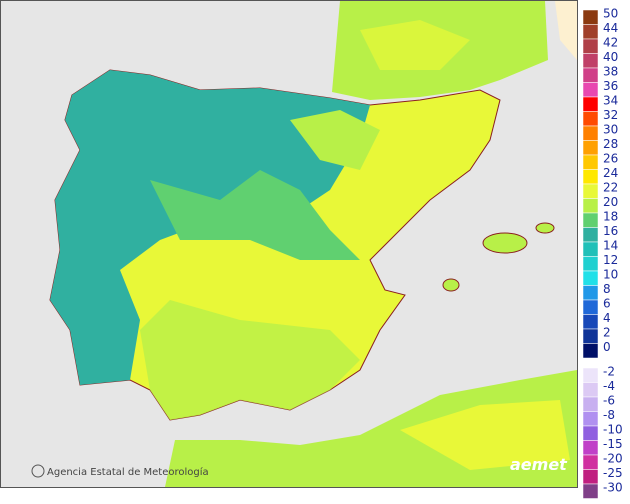 This screenshot has height=504, width=630. I want to click on legend-label: 20, so click(610, 202).